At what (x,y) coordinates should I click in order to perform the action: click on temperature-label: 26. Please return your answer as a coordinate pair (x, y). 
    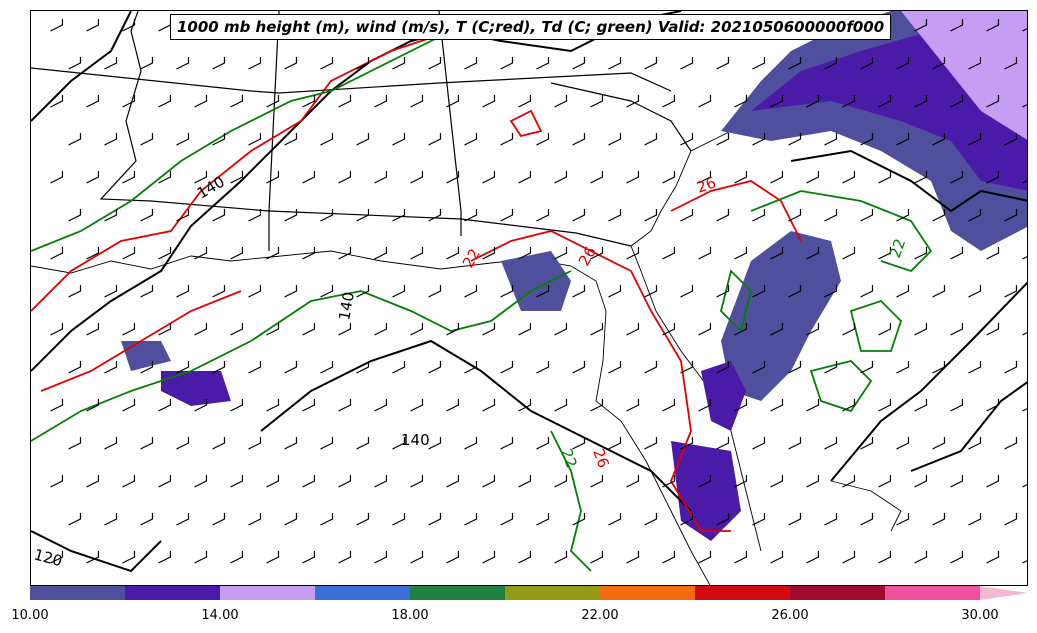
    Looking at the image, I should click on (587, 256).